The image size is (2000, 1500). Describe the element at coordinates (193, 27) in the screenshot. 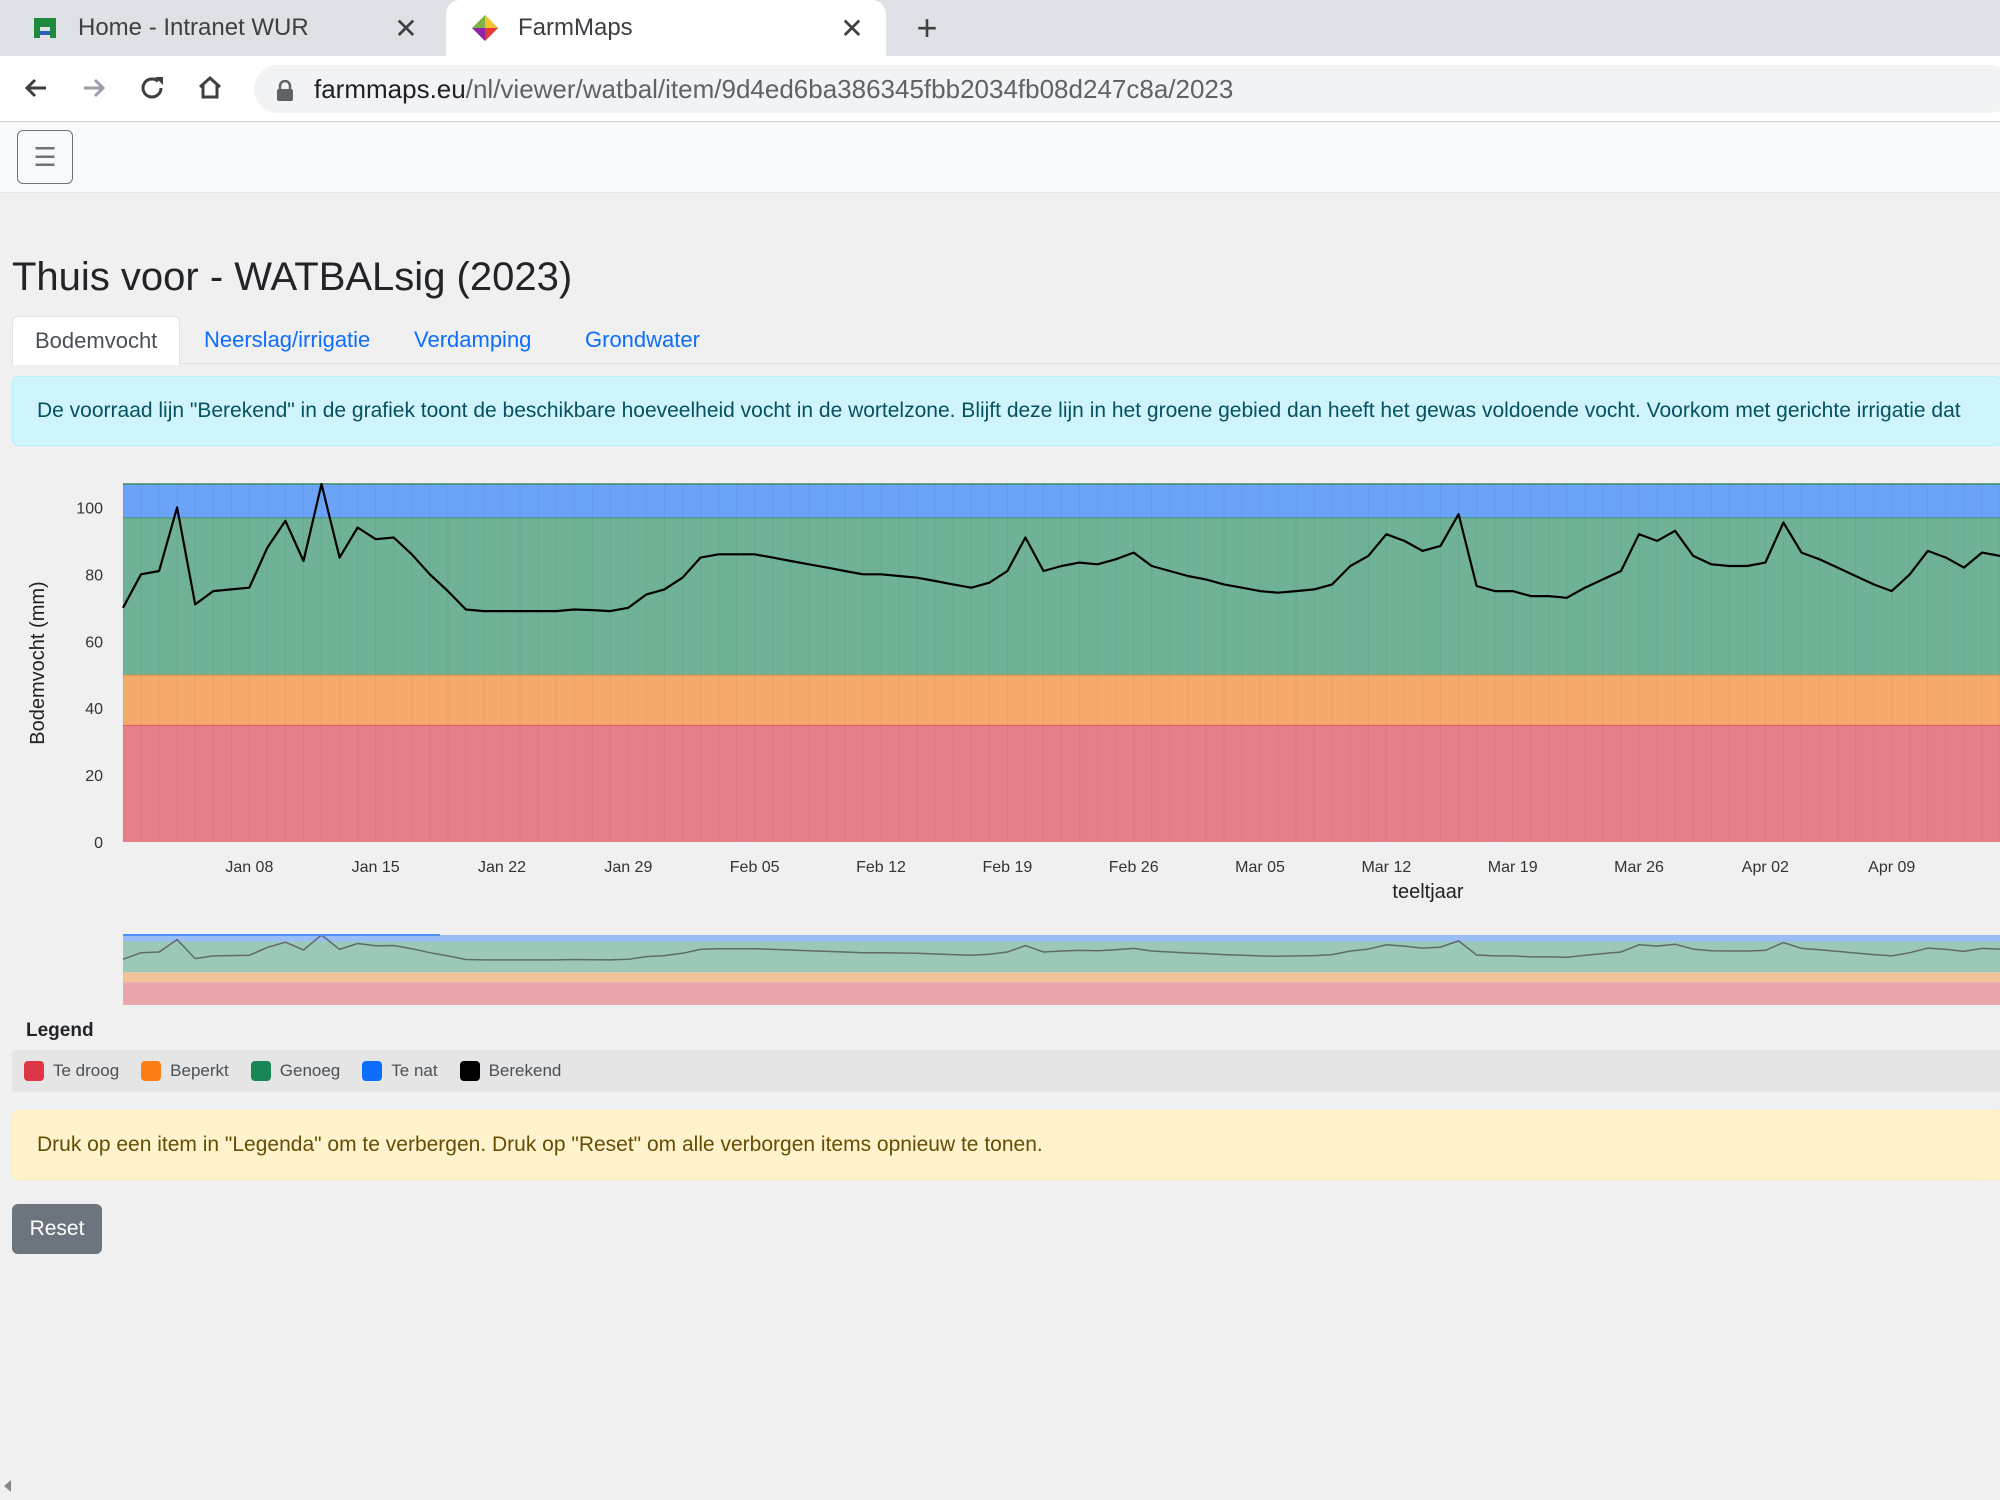

I see `browser-tab-title: Home - Intranet WUR` at that location.